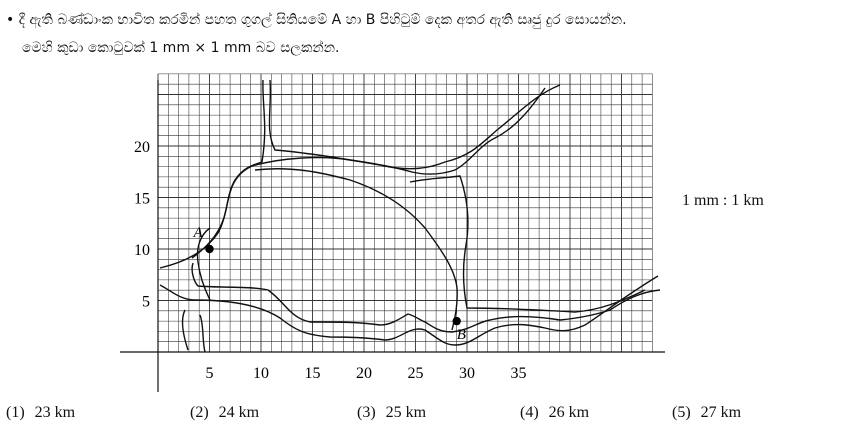 The width and height of the screenshot is (843, 437). What do you see at coordinates (723, 200) in the screenshot?
I see `scale-label: 1 mm : 1 km` at bounding box center [723, 200].